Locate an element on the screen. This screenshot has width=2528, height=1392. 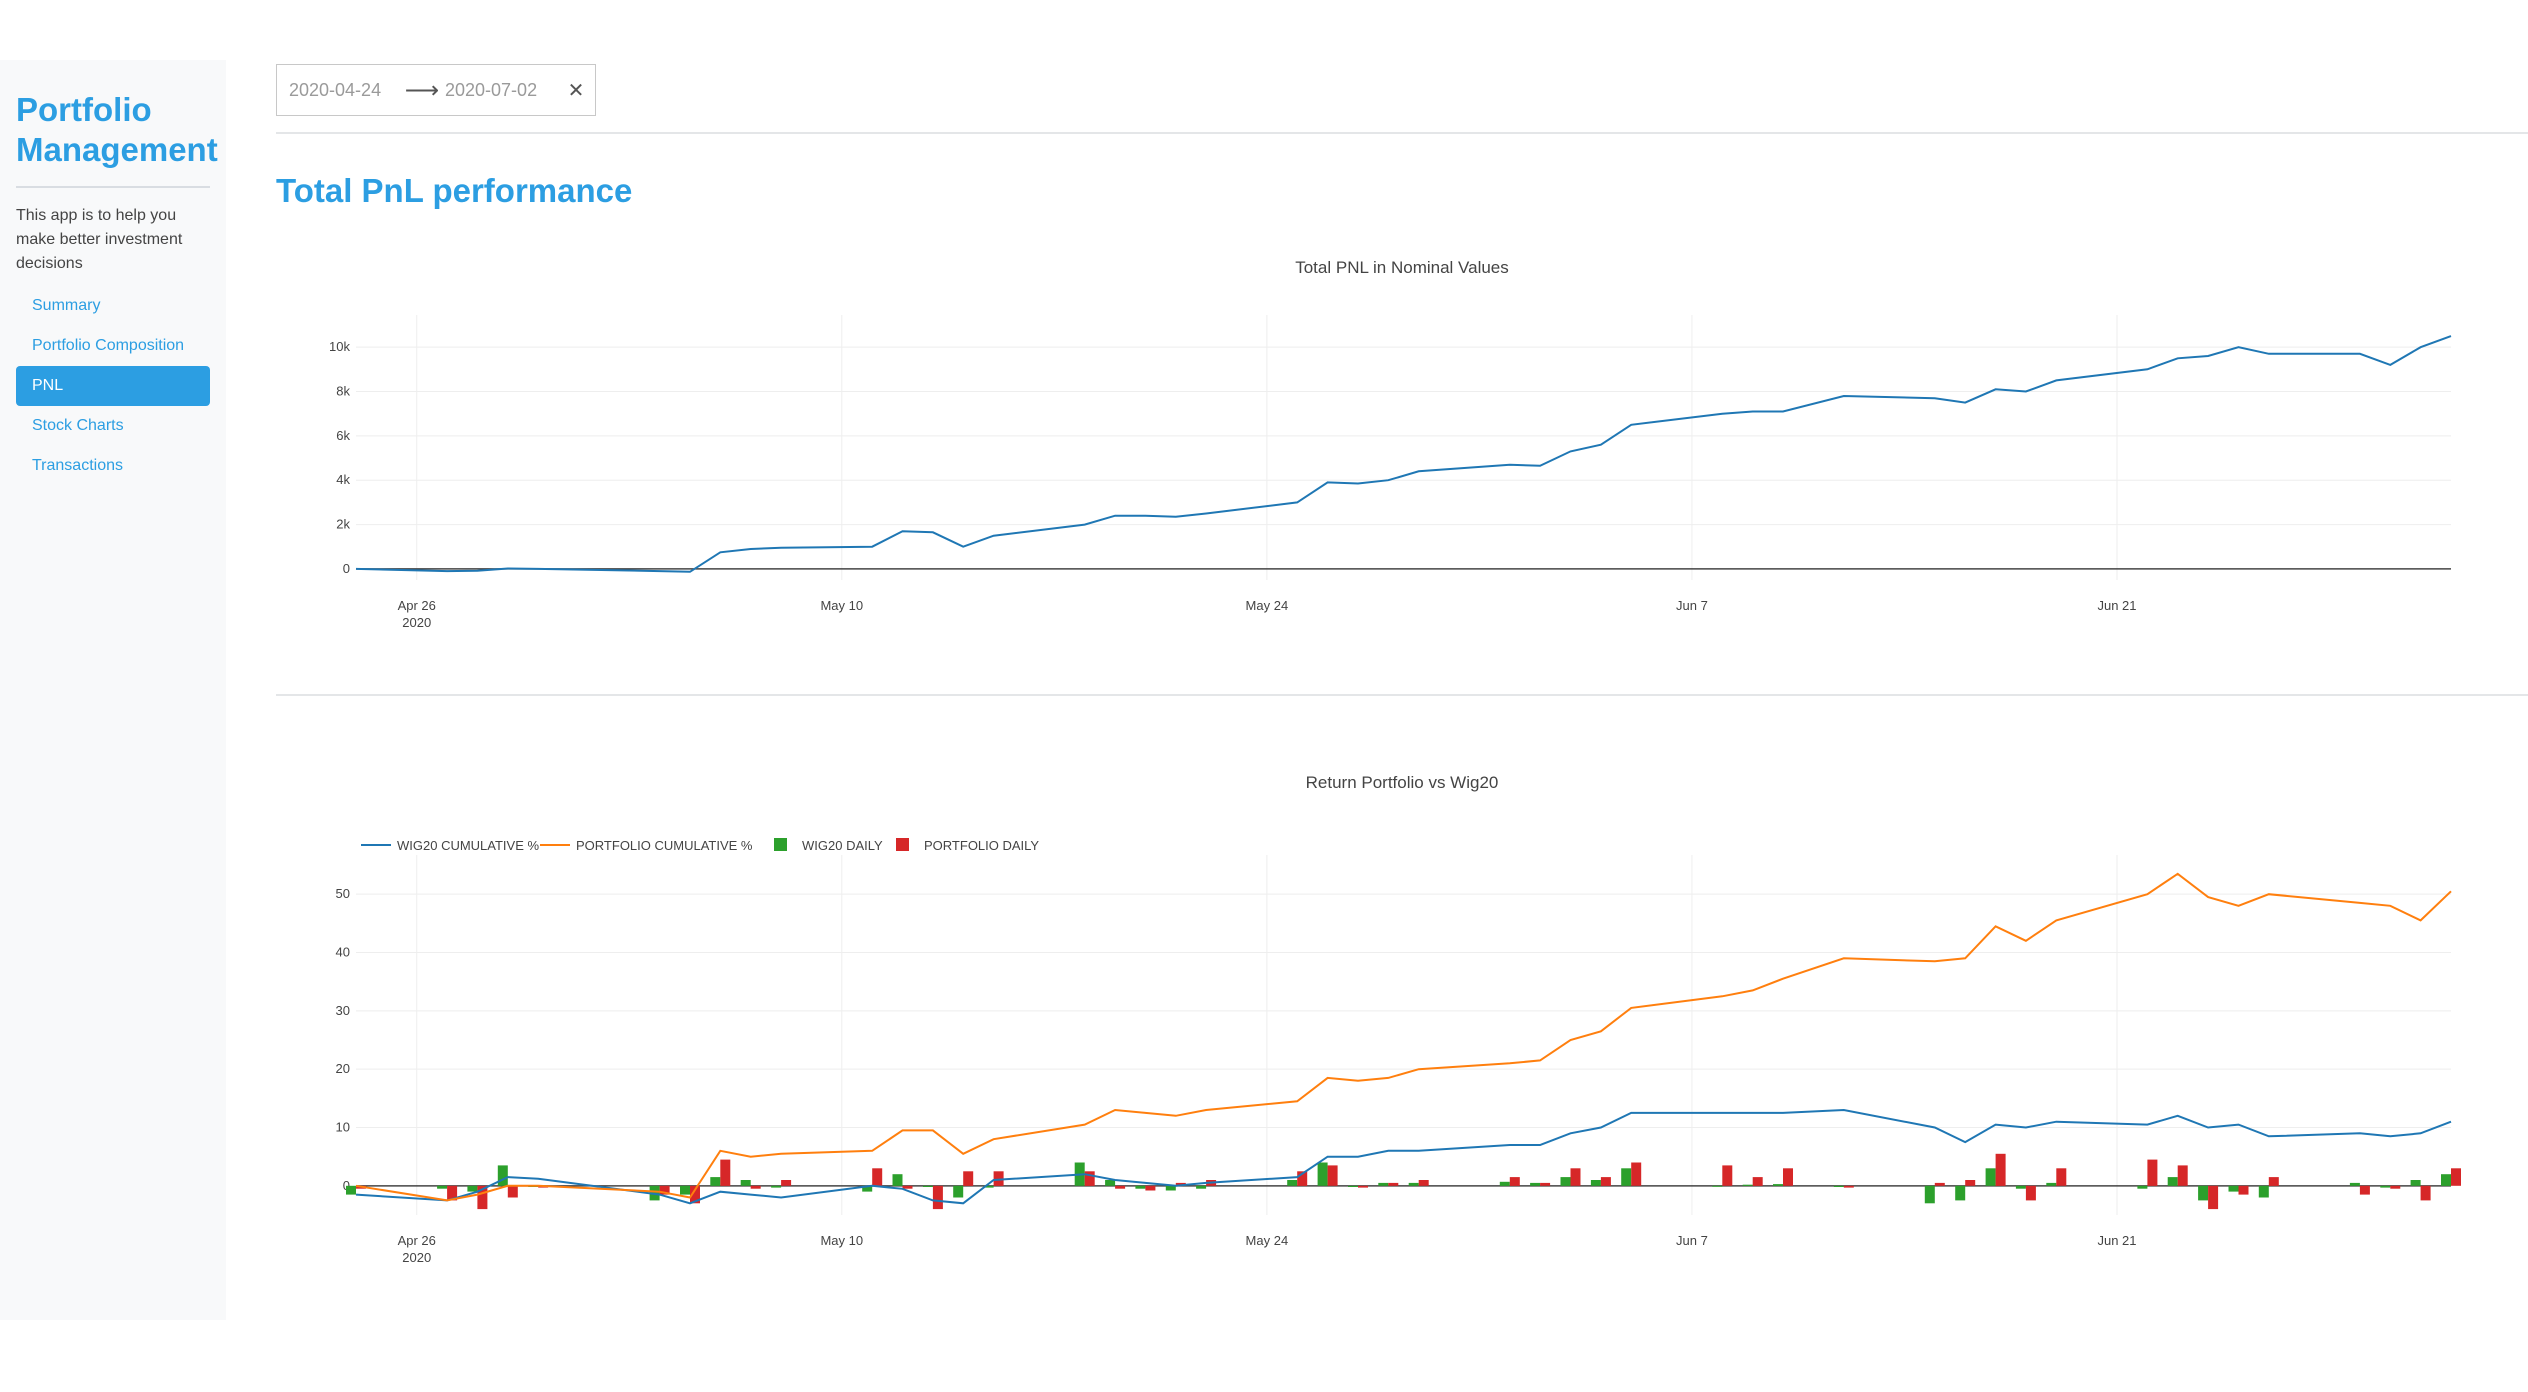
sidebar-item-portfolio-composition: Portfolio Composition is located at coordinates (108, 345).